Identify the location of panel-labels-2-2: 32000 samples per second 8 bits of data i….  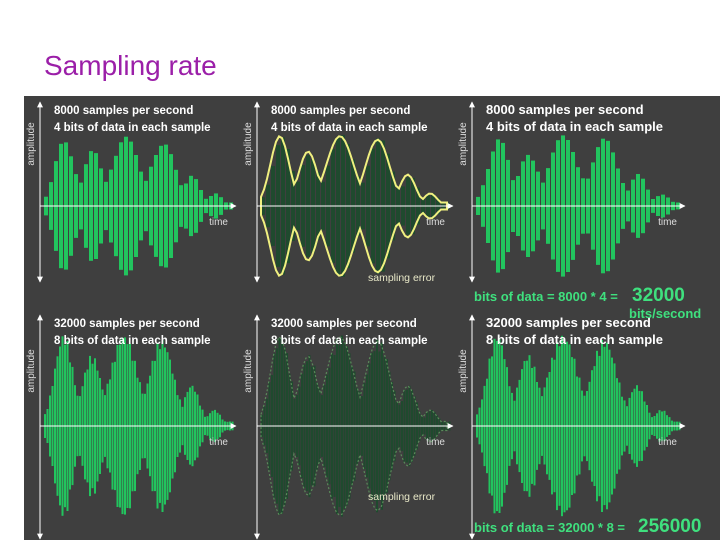
(344, 410).